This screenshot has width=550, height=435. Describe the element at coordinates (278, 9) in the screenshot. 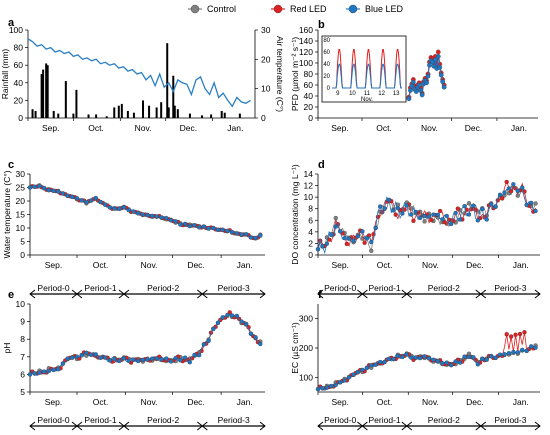

I see `legend-marker` at that location.